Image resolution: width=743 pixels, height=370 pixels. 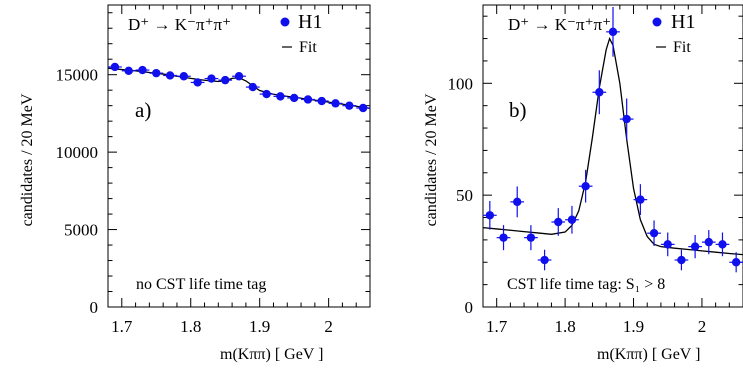 What do you see at coordinates (559, 24) in the screenshot?
I see `panel-b-reaction-title: D⁺ → K⁻π⁺π⁺` at bounding box center [559, 24].